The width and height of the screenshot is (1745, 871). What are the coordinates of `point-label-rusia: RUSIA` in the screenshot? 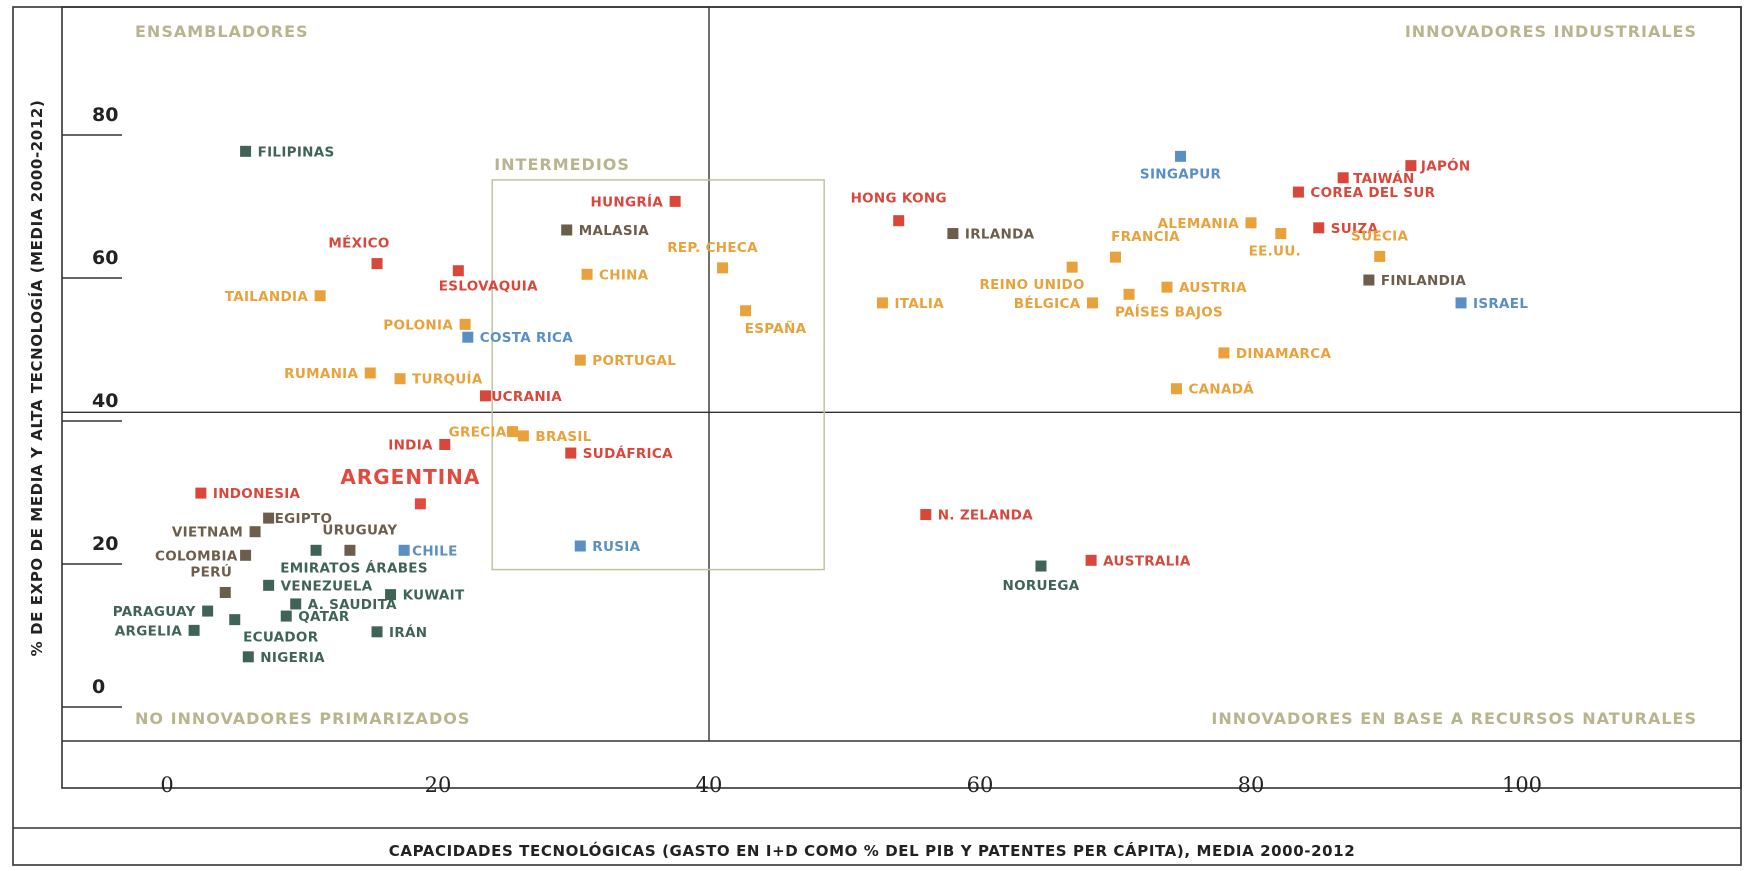 It's located at (616, 547).